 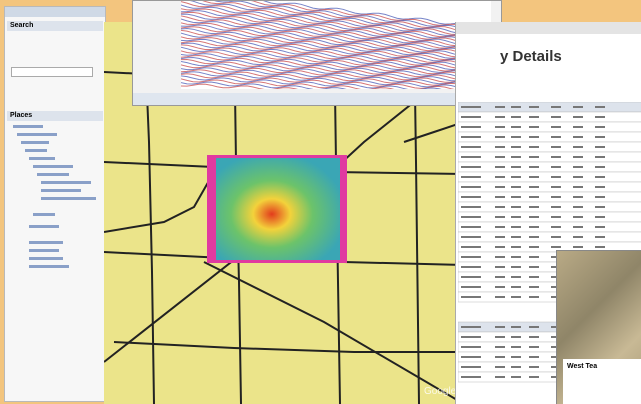 What do you see at coordinates (55, 26) in the screenshot?
I see `search-header: Search` at bounding box center [55, 26].